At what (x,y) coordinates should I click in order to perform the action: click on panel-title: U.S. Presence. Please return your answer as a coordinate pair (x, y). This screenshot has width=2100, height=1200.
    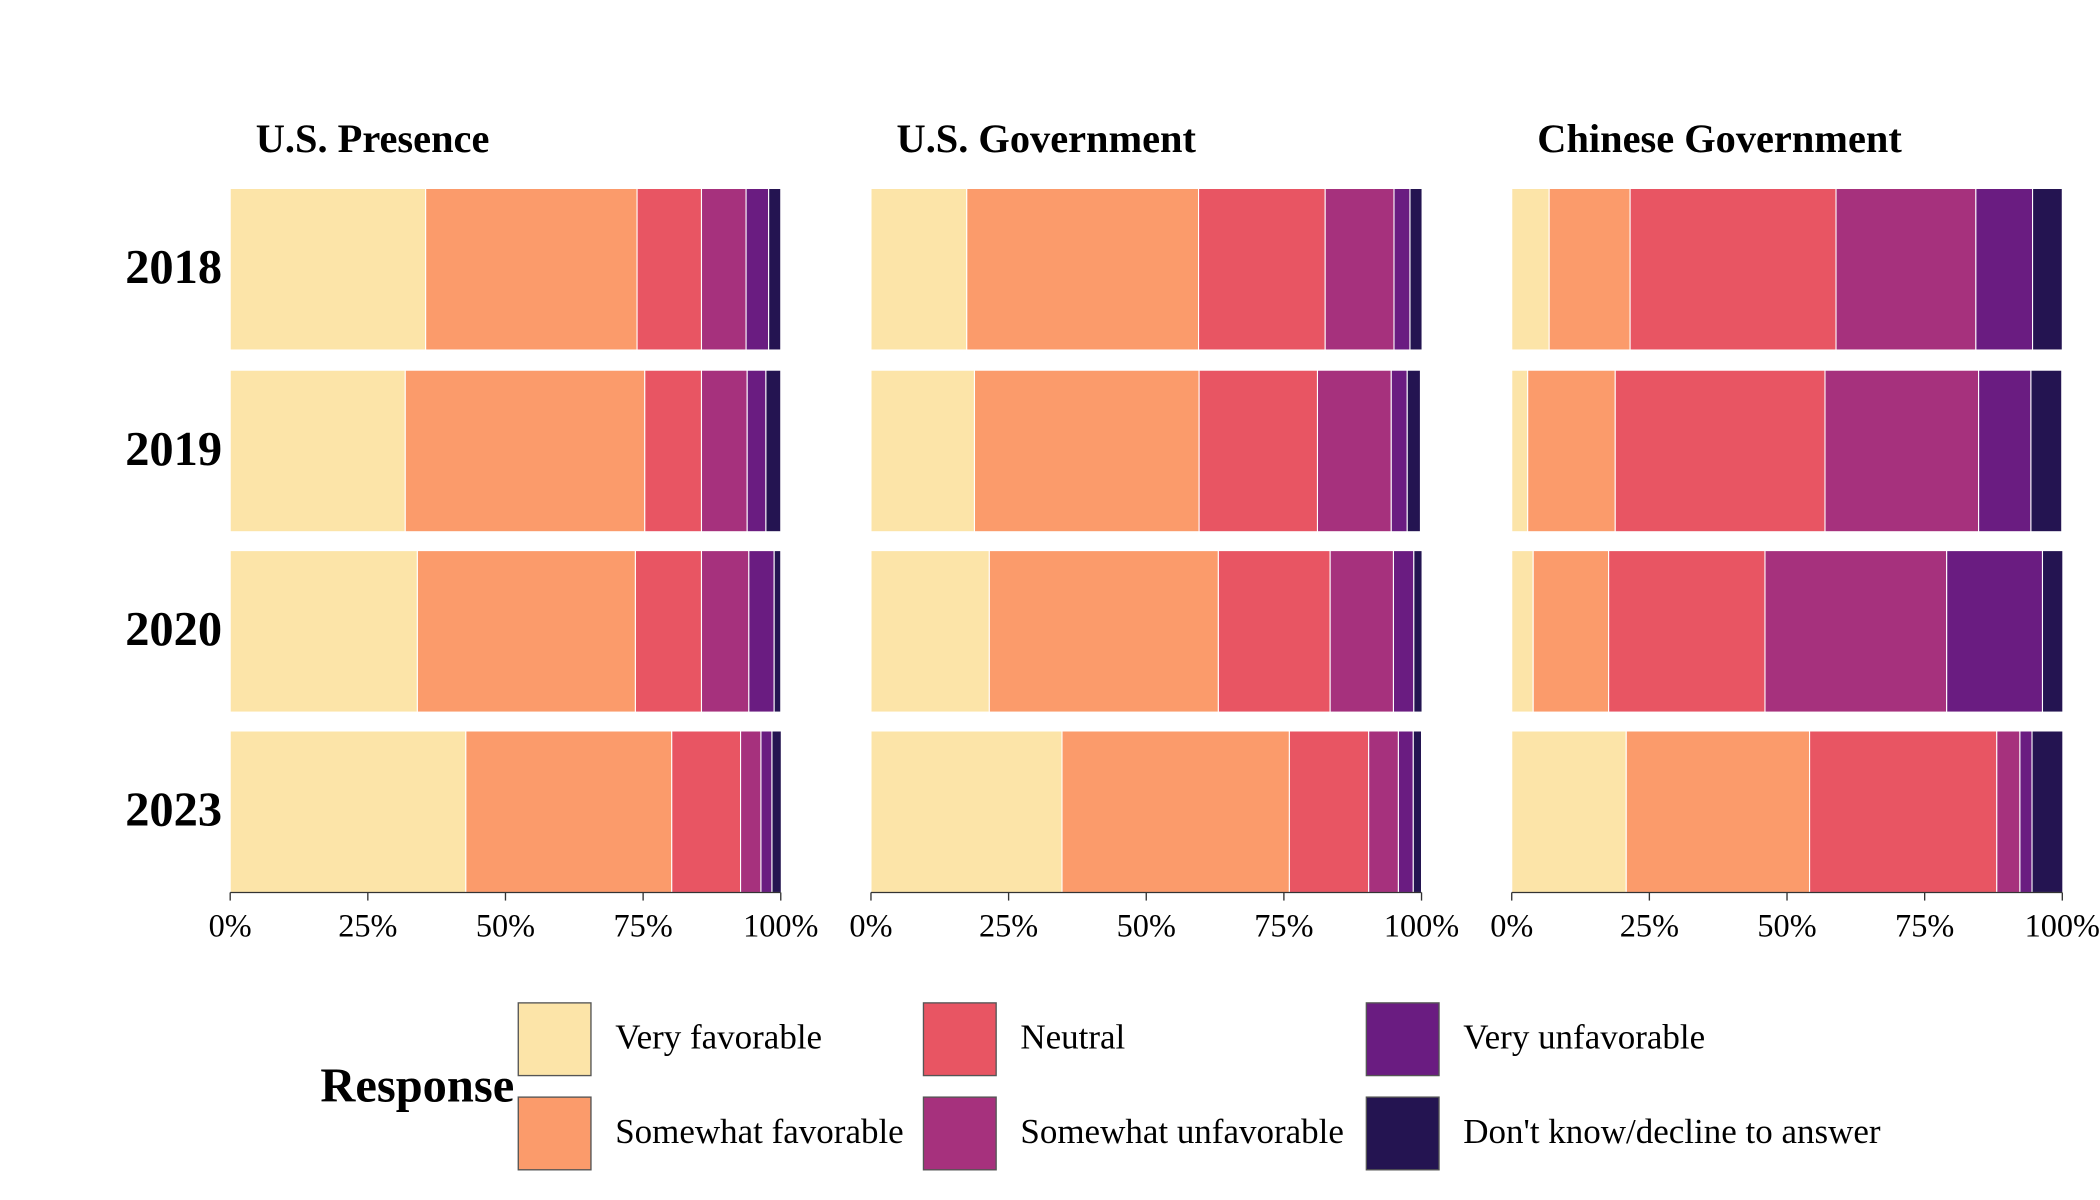
    Looking at the image, I should click on (373, 138).